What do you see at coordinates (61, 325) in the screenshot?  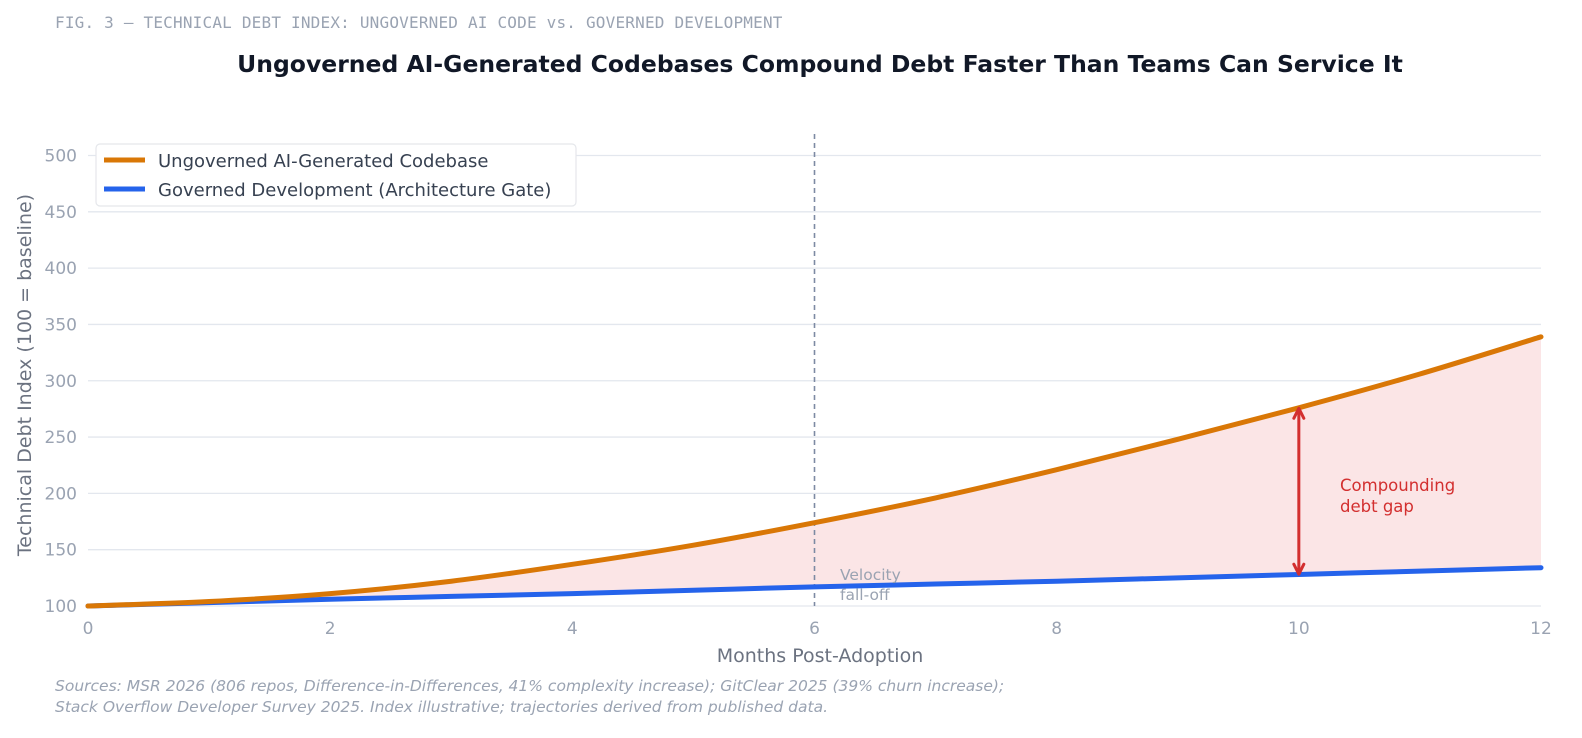 I see `y-tick-350: 350` at bounding box center [61, 325].